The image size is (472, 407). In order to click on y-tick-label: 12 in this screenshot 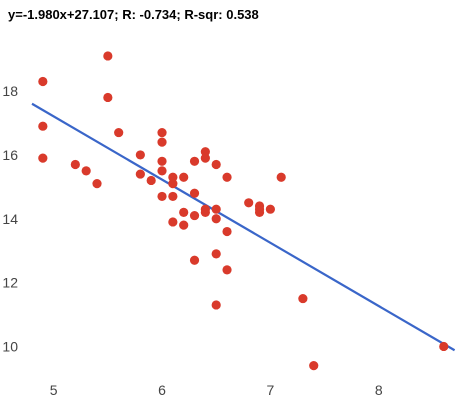, I will do `click(10, 283)`.